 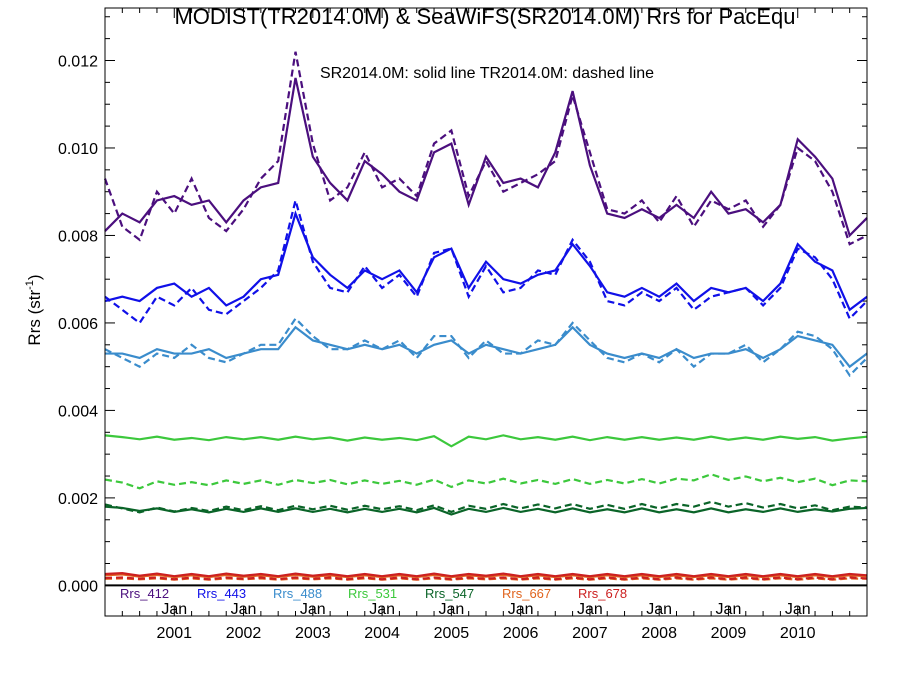 What do you see at coordinates (521, 633) in the screenshot?
I see `x-tick-year-5: 2006` at bounding box center [521, 633].